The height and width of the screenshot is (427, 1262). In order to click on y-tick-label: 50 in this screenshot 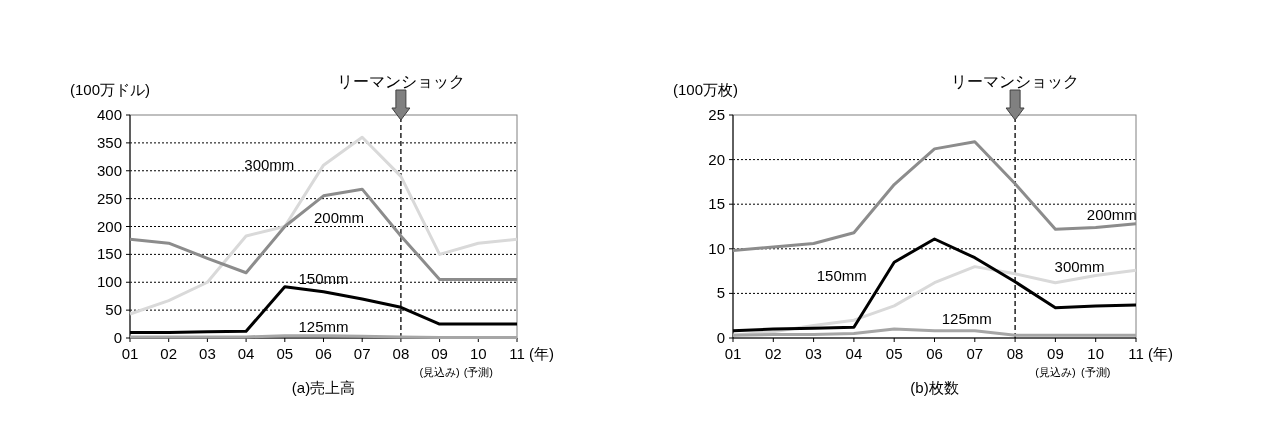, I will do `click(113, 310)`.